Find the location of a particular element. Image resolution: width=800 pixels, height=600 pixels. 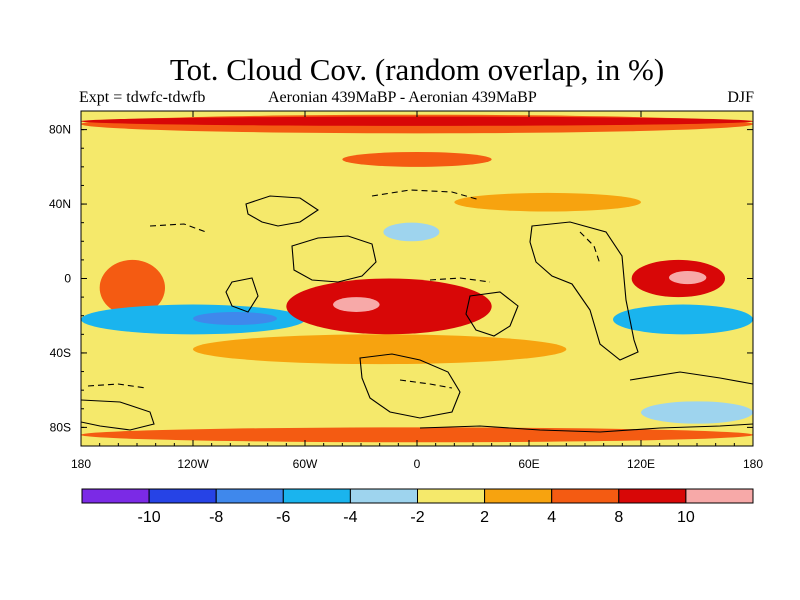

colorbar-label-0: -10 is located at coordinates (149, 517).